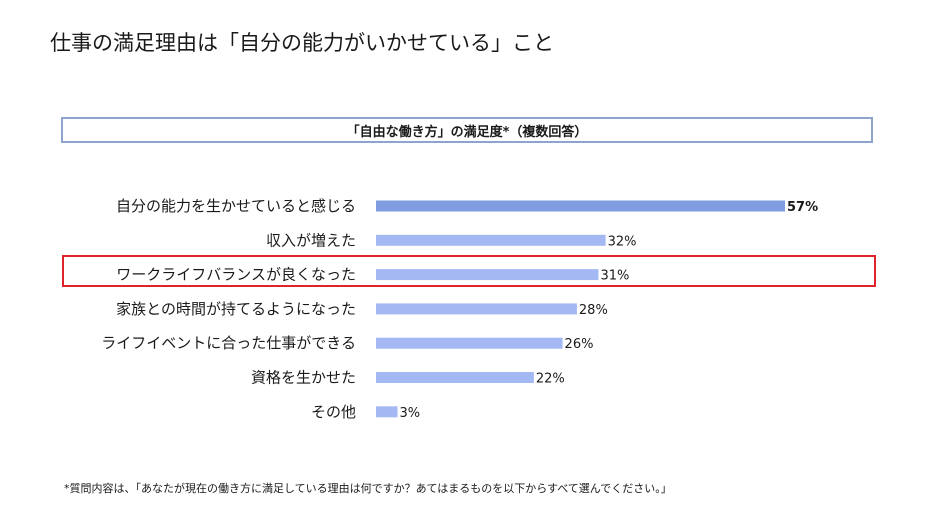 This screenshot has height=529, width=940. I want to click on category-label: 収入が増えた, so click(311, 240).